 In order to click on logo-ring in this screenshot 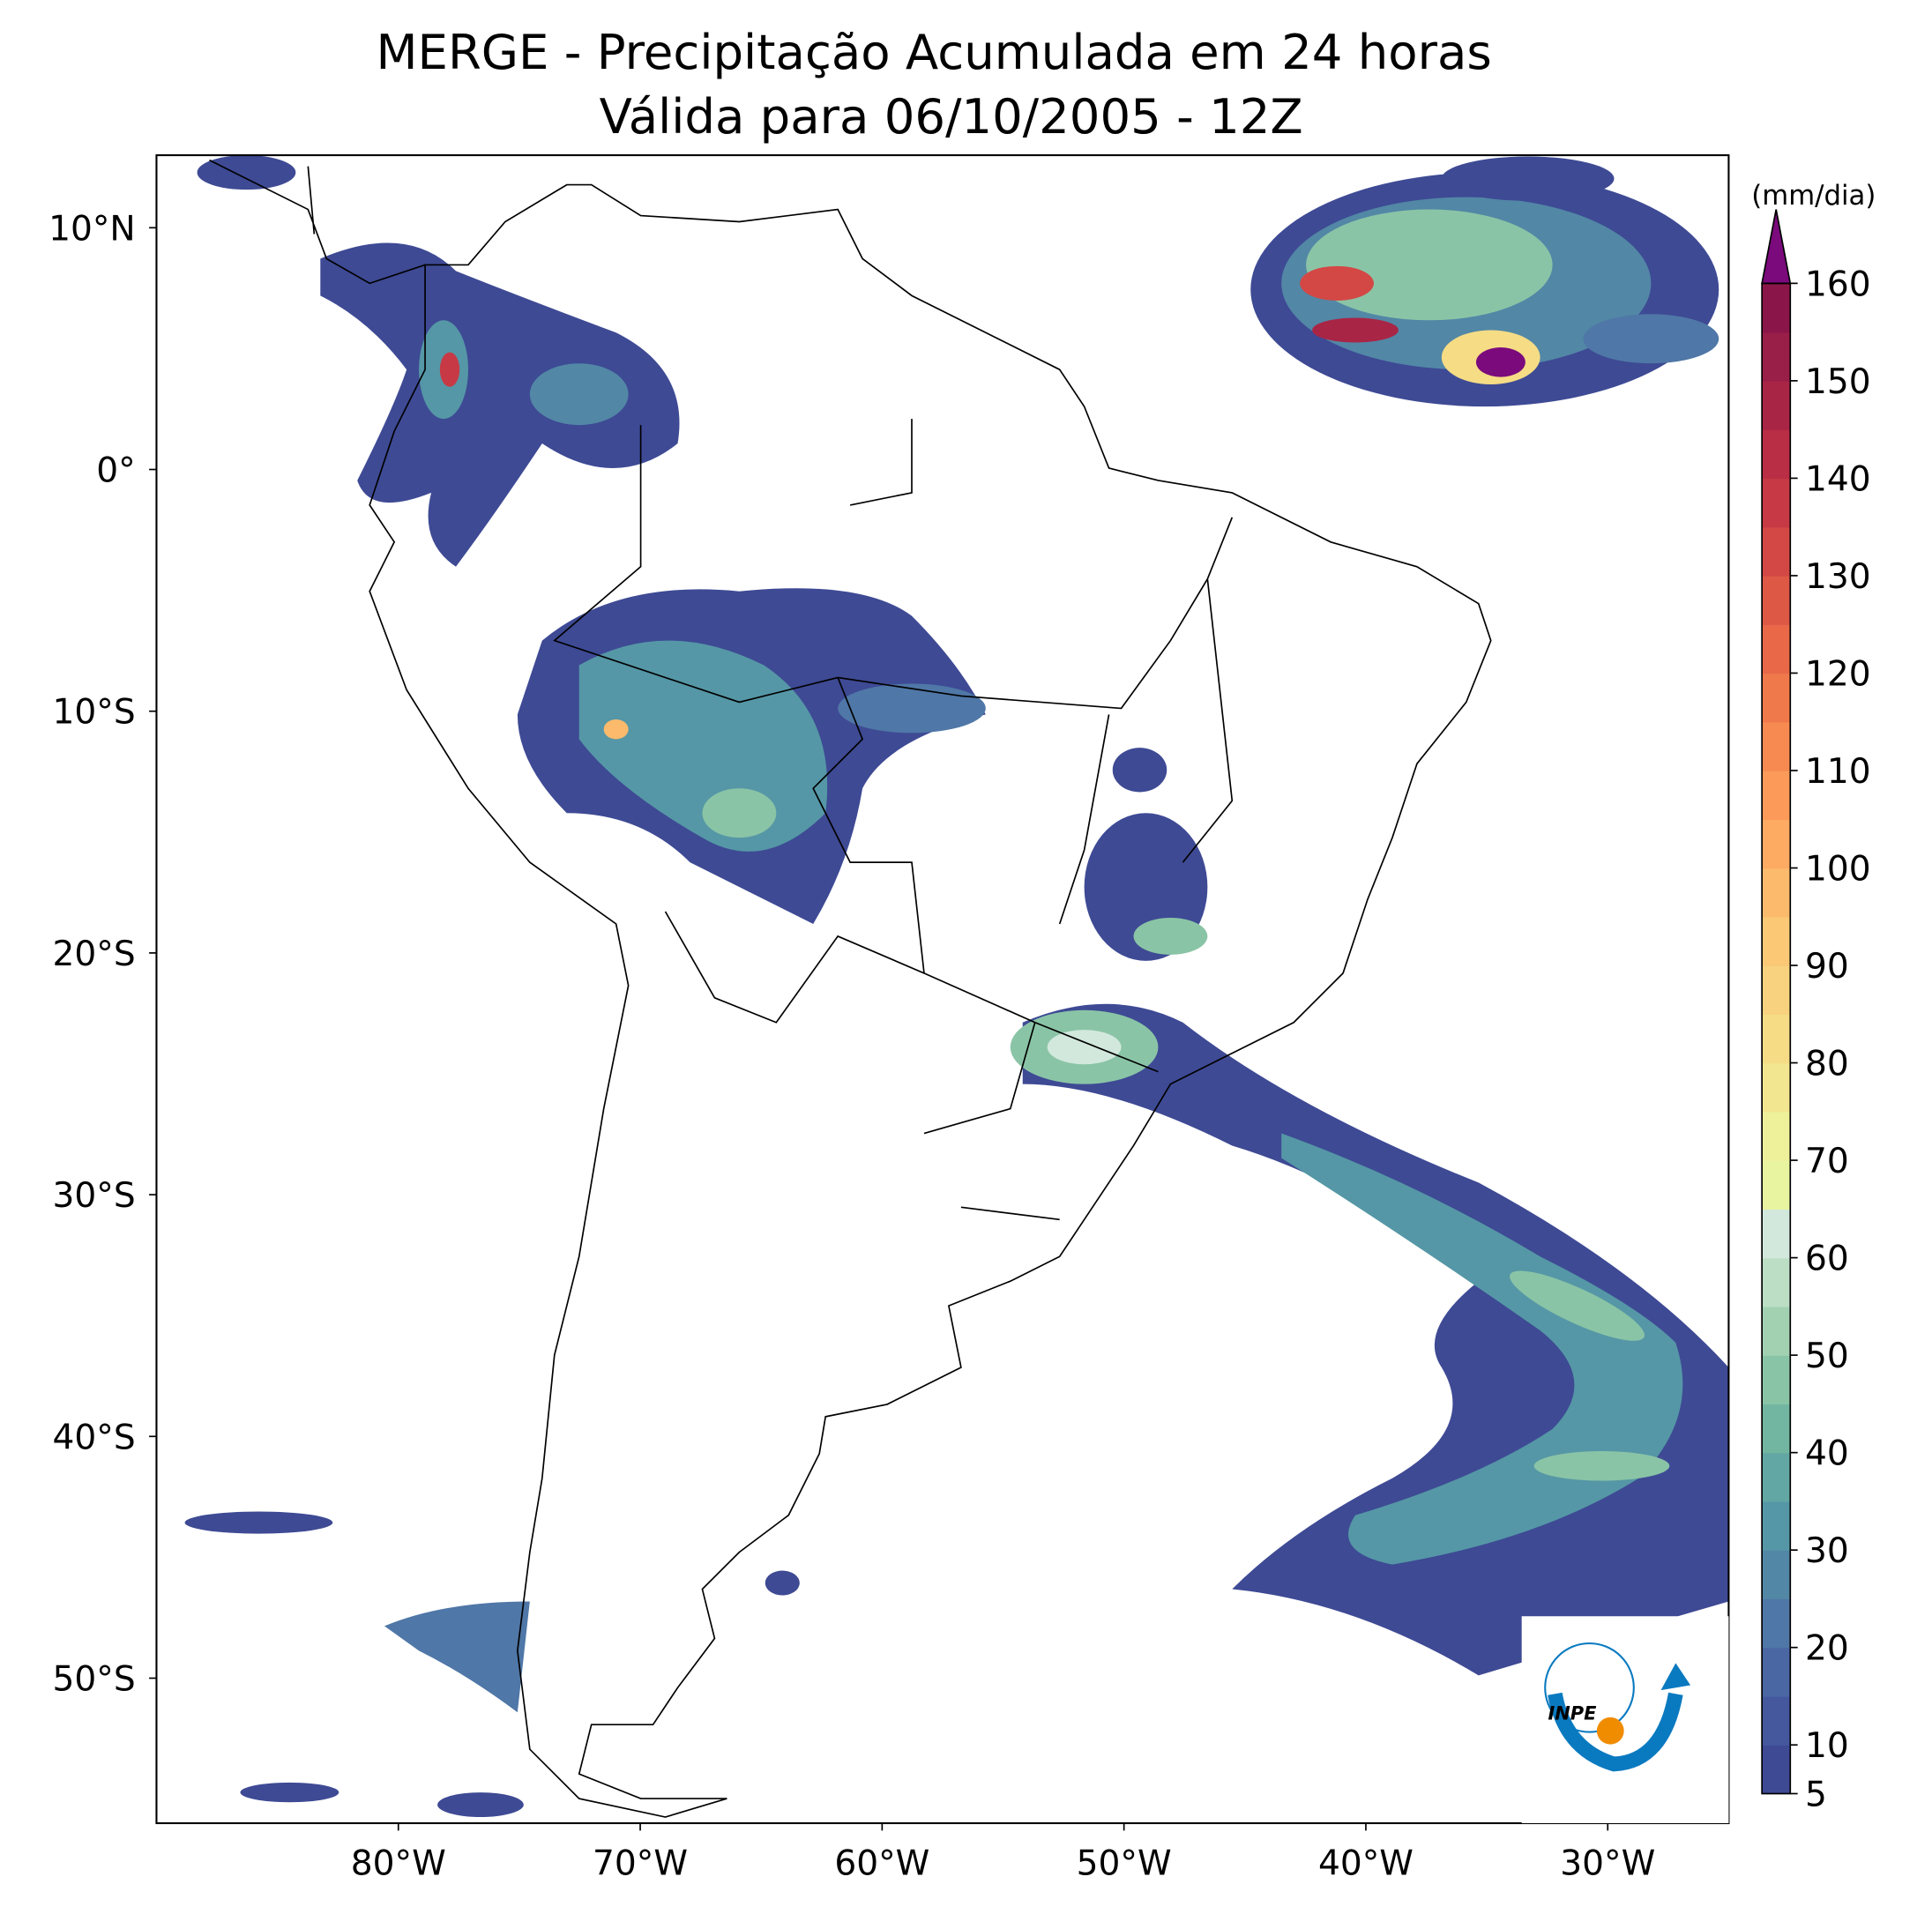, I will do `click(1589, 1687)`.